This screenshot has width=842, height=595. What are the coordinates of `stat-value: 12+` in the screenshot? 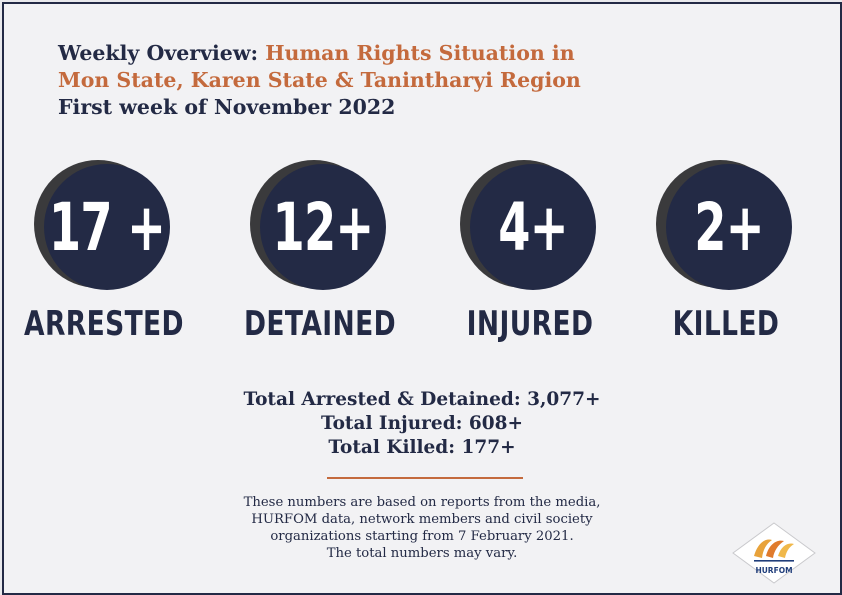 It's located at (323, 227).